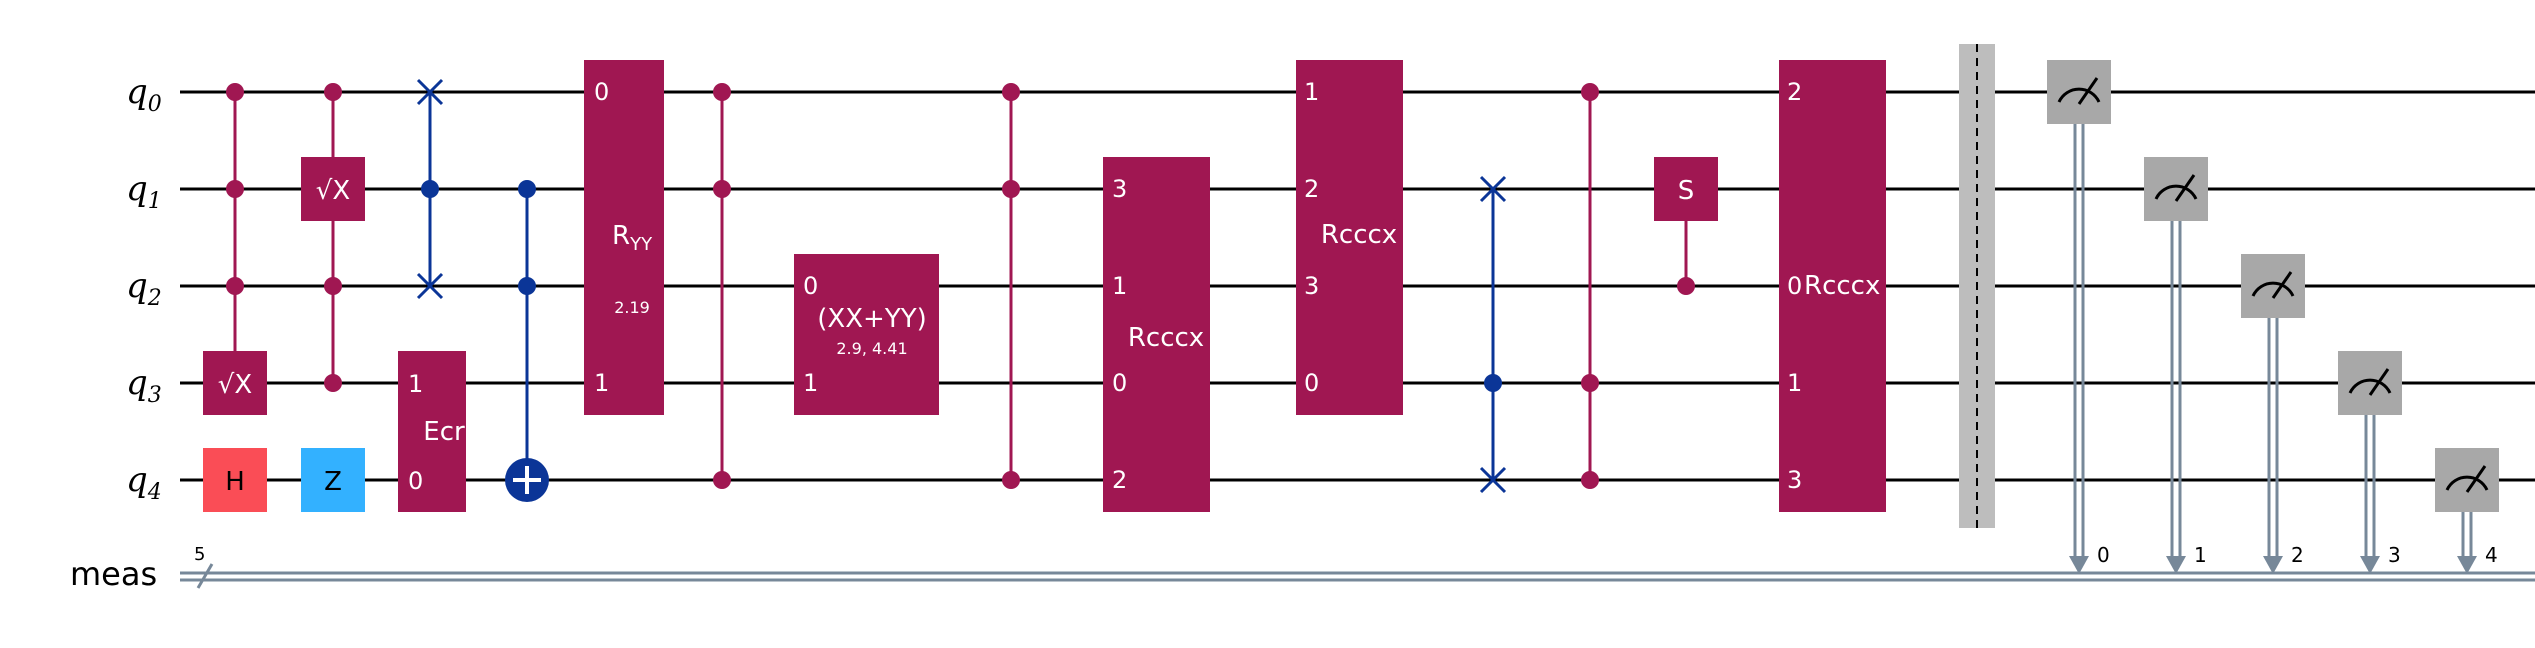 This screenshot has width=2535, height=648. What do you see at coordinates (144, 191) in the screenshot?
I see `qubit-label-q1: q1` at bounding box center [144, 191].